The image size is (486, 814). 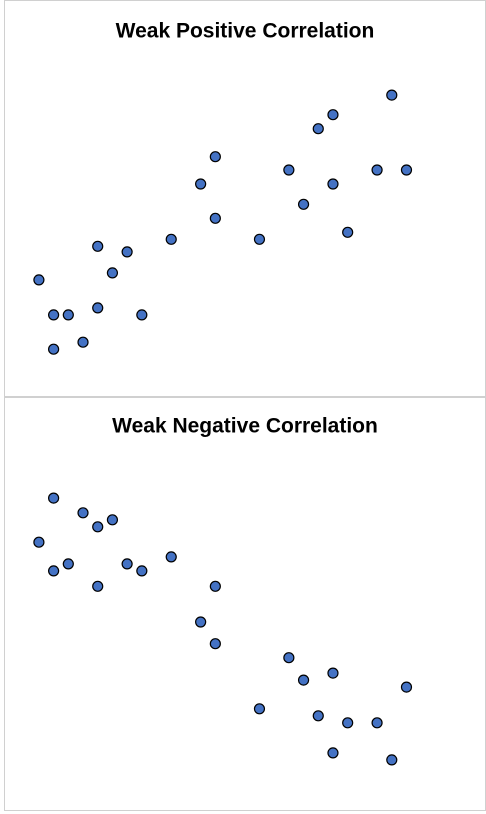 What do you see at coordinates (245, 31) in the screenshot?
I see `chart-title: Weak Positive Correlation` at bounding box center [245, 31].